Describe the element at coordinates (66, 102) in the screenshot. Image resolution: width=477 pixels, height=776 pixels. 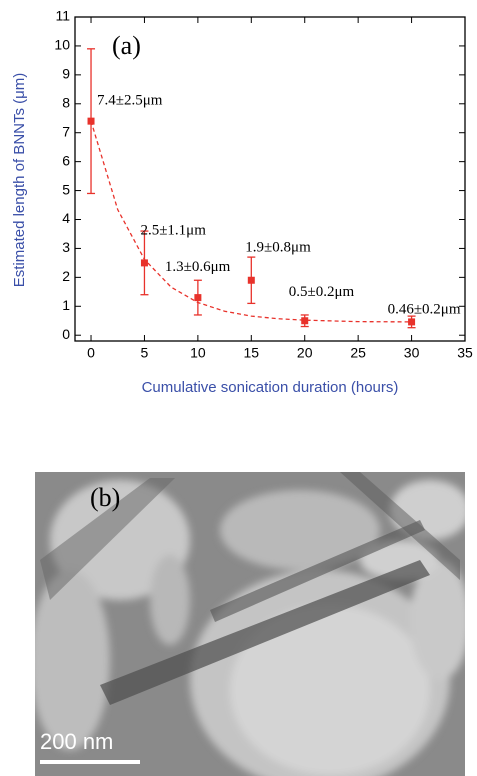
I see `y-tick-label: 8` at that location.